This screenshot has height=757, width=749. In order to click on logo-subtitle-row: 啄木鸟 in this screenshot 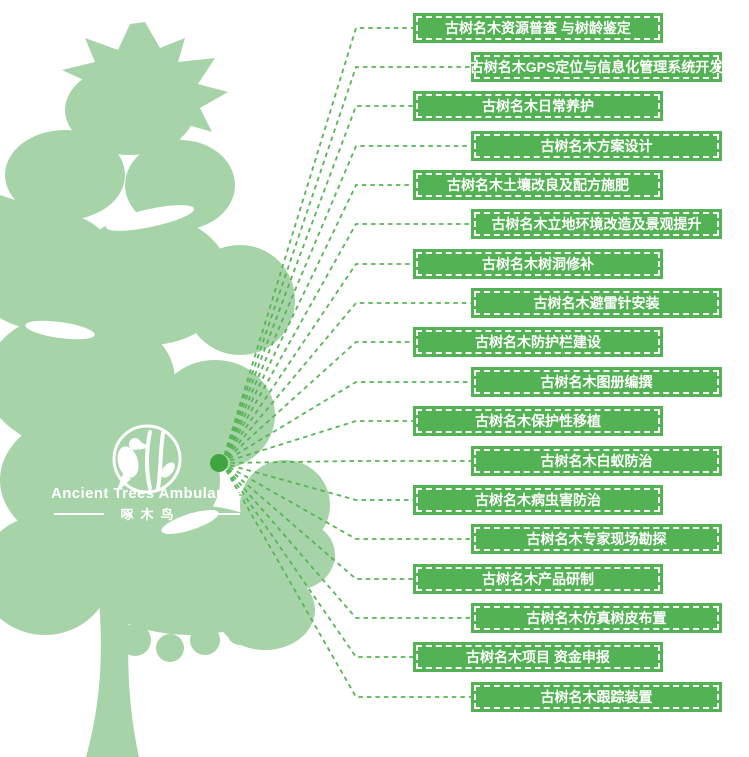, I will do `click(147, 513)`.